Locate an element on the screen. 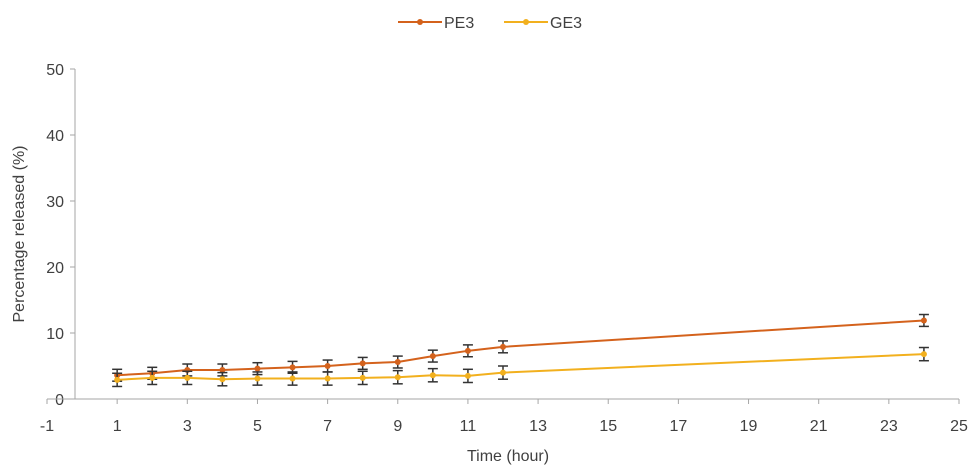 The height and width of the screenshot is (467, 971). x-tick-label: -1 is located at coordinates (47, 426).